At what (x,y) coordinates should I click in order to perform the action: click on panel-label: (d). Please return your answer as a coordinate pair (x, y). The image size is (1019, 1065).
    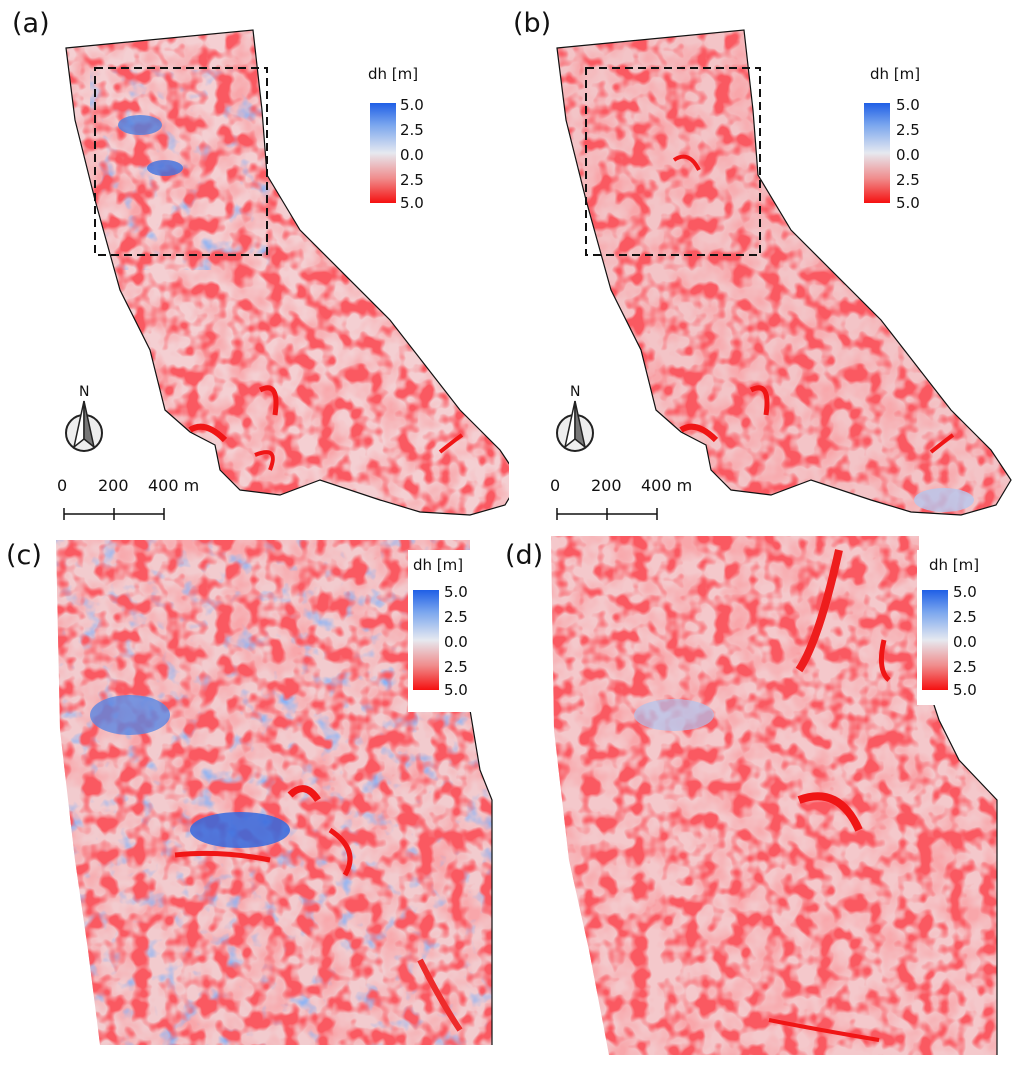
    Looking at the image, I should click on (524, 555).